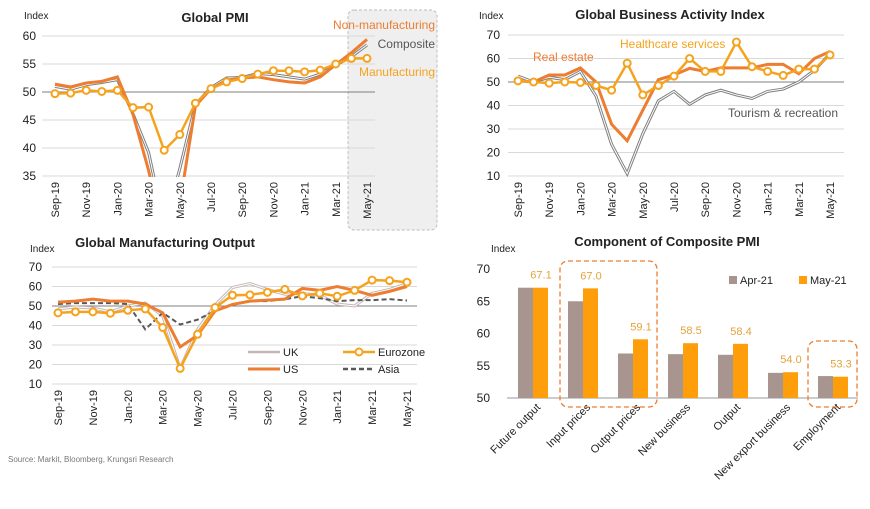  What do you see at coordinates (384, 25) in the screenshot?
I see `series-annotation: Non-manufacturing` at bounding box center [384, 25].